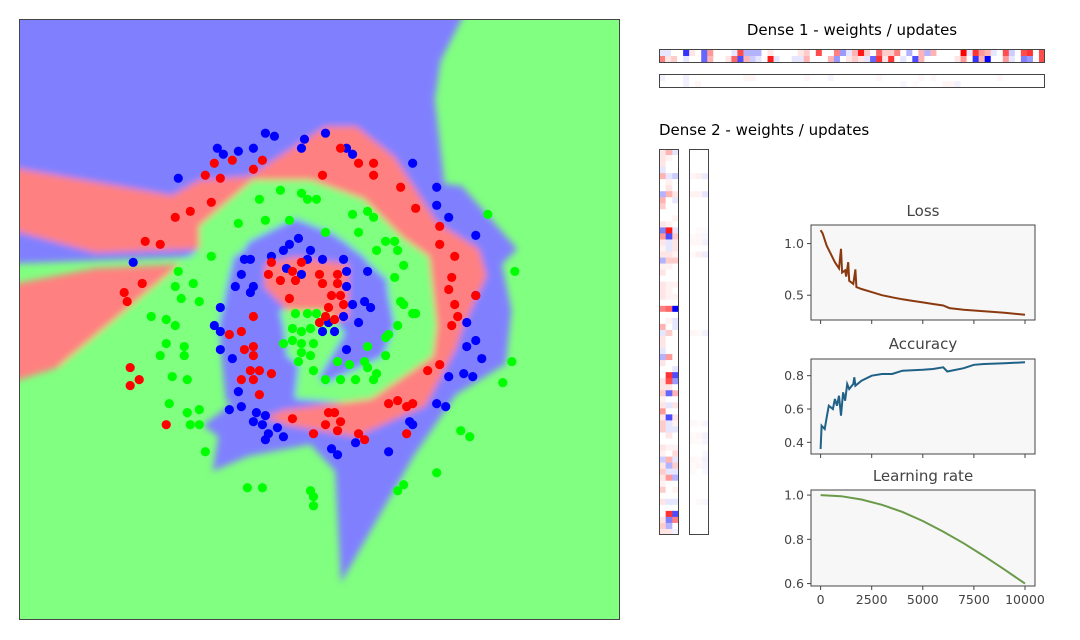 The width and height of the screenshot is (1080, 640). Describe the element at coordinates (794, 243) in the screenshot. I see `y-tick-label: 1.0` at that location.